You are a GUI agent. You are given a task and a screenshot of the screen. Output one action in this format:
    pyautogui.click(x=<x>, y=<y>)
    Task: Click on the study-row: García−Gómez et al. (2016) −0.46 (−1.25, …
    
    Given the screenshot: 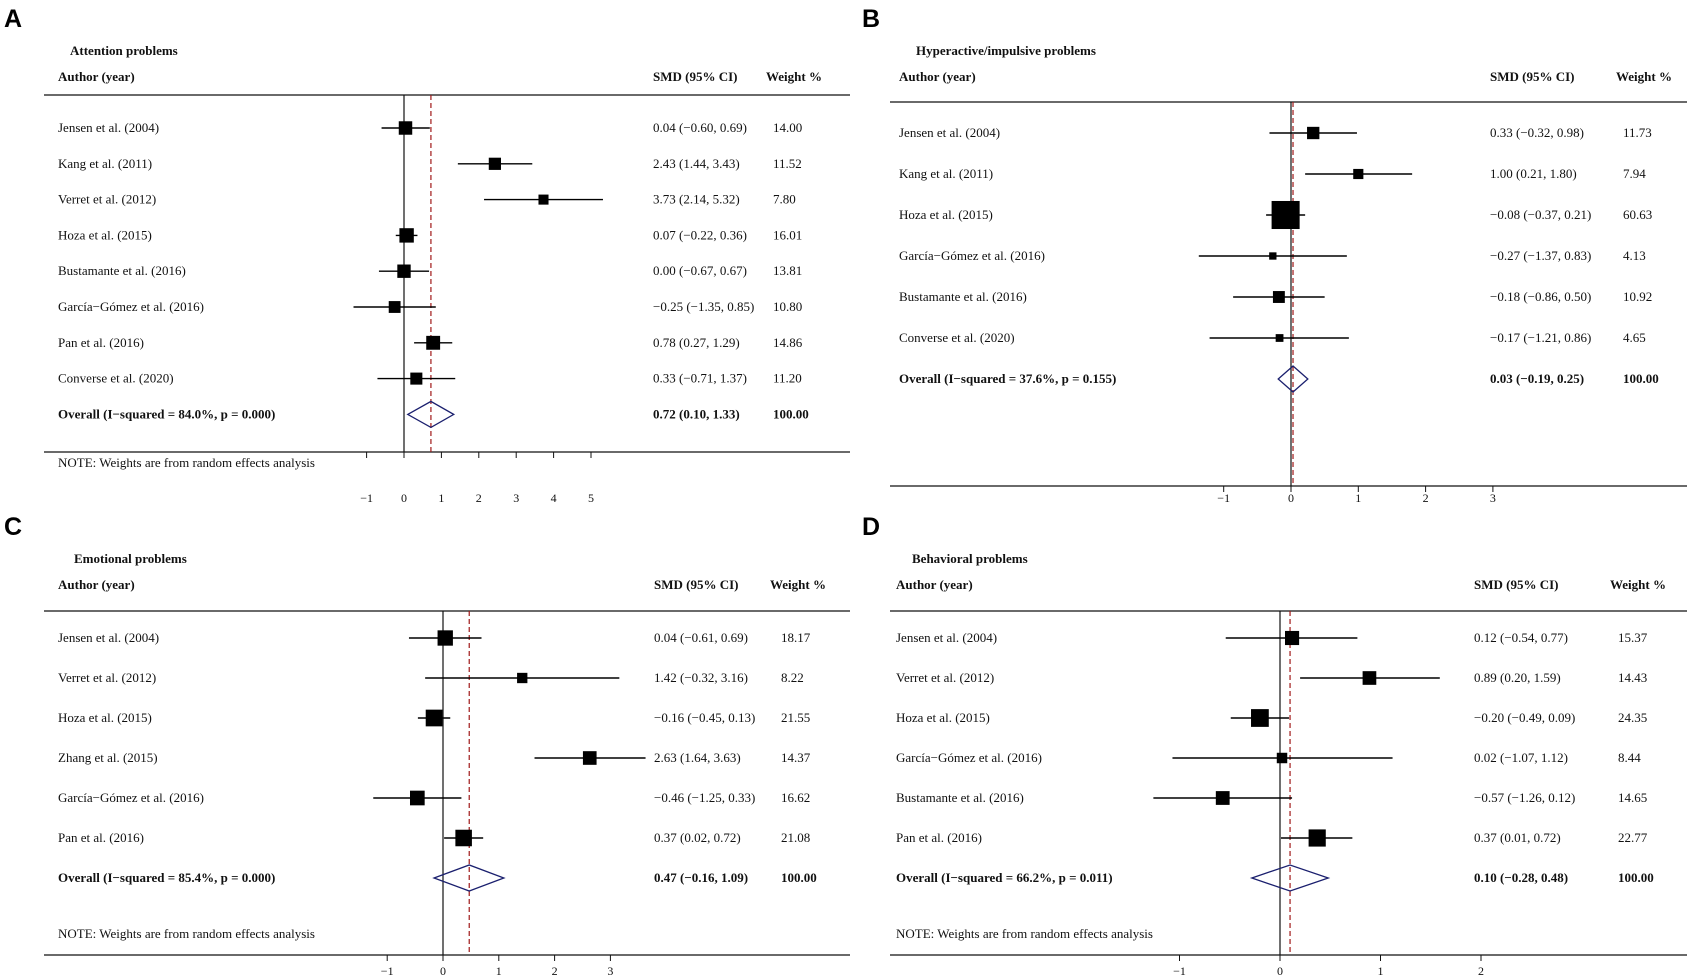 What is the action you would take?
    pyautogui.click(x=434, y=798)
    